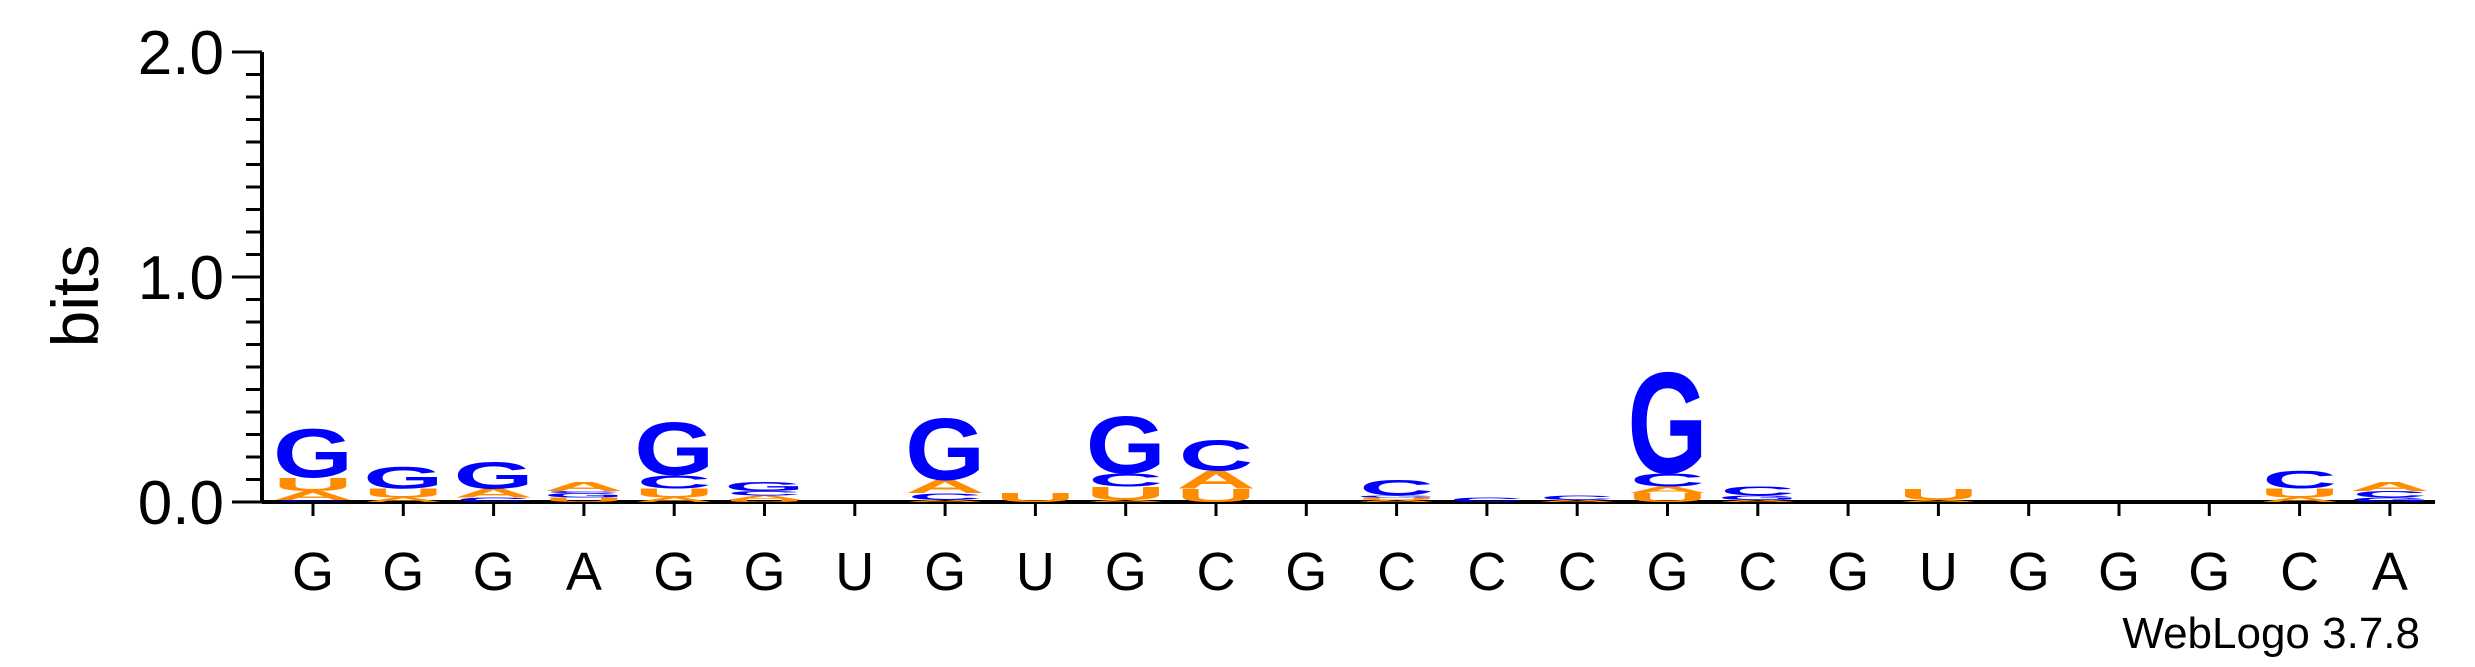 Image resolution: width=2475 pixels, height=667 pixels. What do you see at coordinates (2271, 633) in the screenshot?
I see `weblogo-credit: WebLogo 3.7.8` at bounding box center [2271, 633].